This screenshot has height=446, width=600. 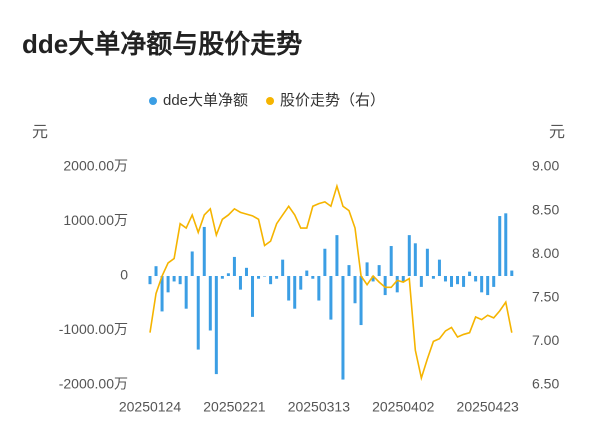 I want to click on y-tick-label: 0, so click(x=124, y=275).